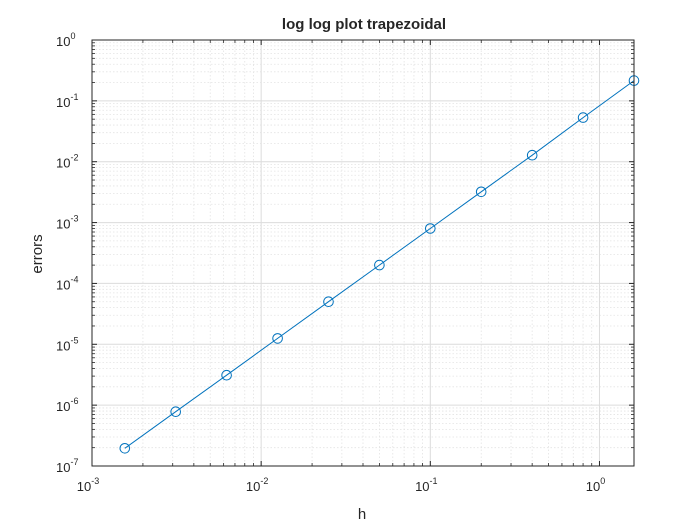 This screenshot has height=525, width=700. Describe the element at coordinates (67, 101) in the screenshot. I see `y-tick-label: 10⁻¹` at that location.